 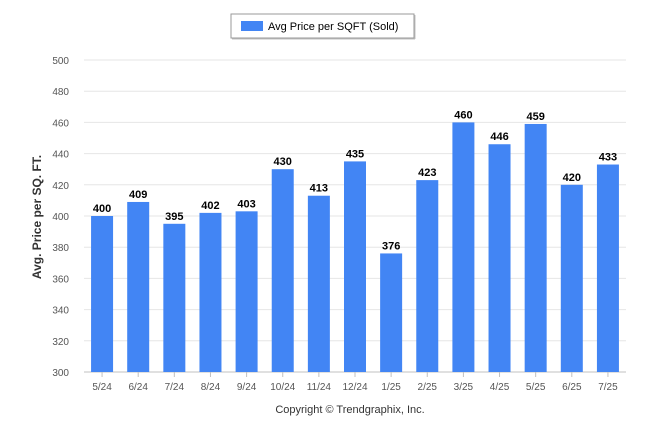 What do you see at coordinates (428, 387) in the screenshot?
I see `x-tick-label: 2/25` at bounding box center [428, 387].